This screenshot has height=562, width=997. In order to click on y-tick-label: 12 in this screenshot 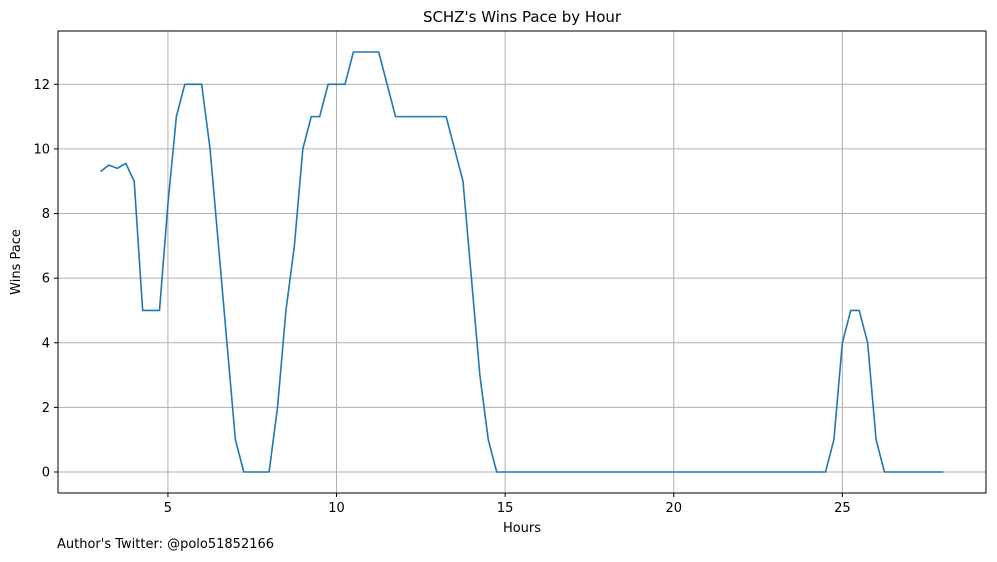, I will do `click(41, 85)`.